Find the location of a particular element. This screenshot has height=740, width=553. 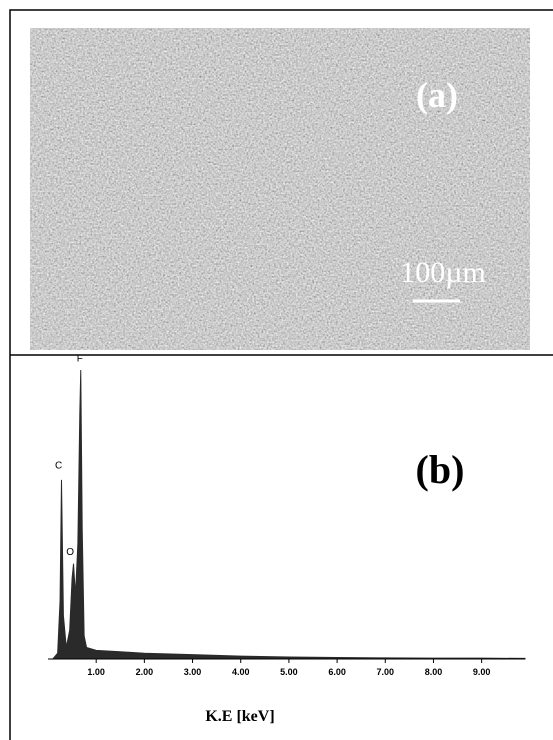

x-axis-label: K.E [keV] is located at coordinates (239, 716).